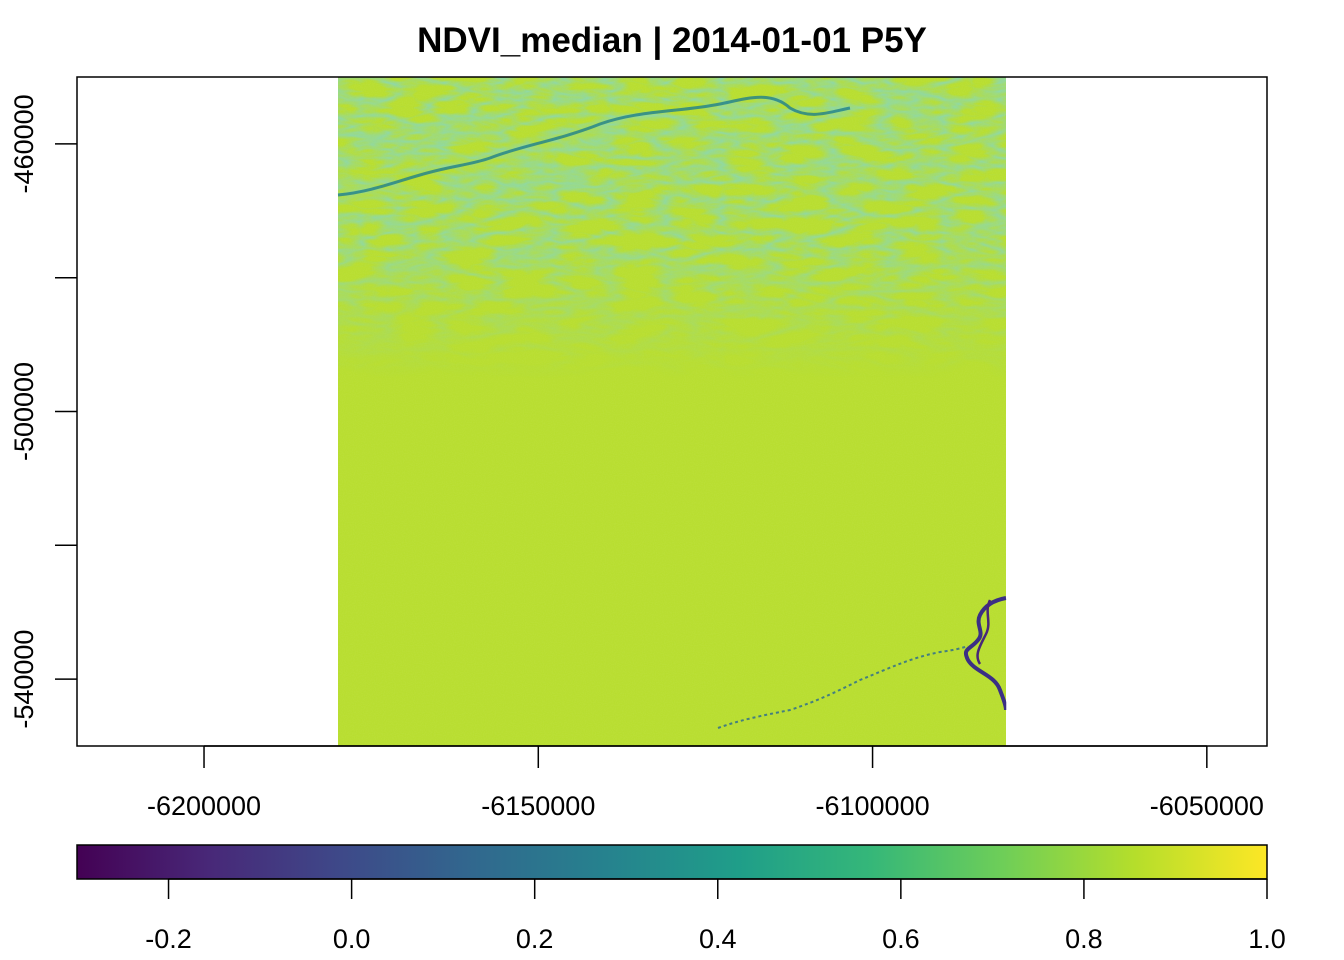 The height and width of the screenshot is (960, 1344). Describe the element at coordinates (984, 632) in the screenshot. I see `river-branch` at that location.